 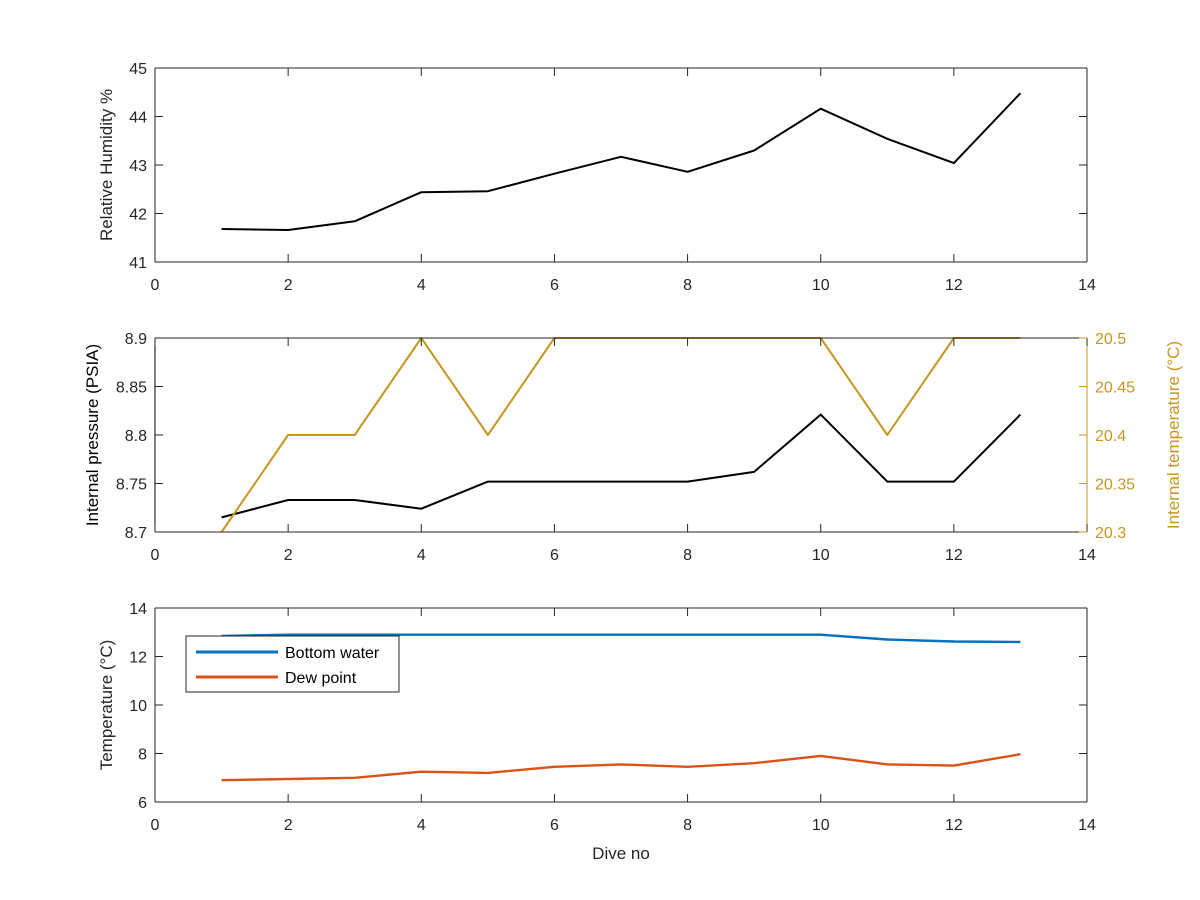 What do you see at coordinates (621, 638) in the screenshot?
I see `series-line-bottom-water` at bounding box center [621, 638].